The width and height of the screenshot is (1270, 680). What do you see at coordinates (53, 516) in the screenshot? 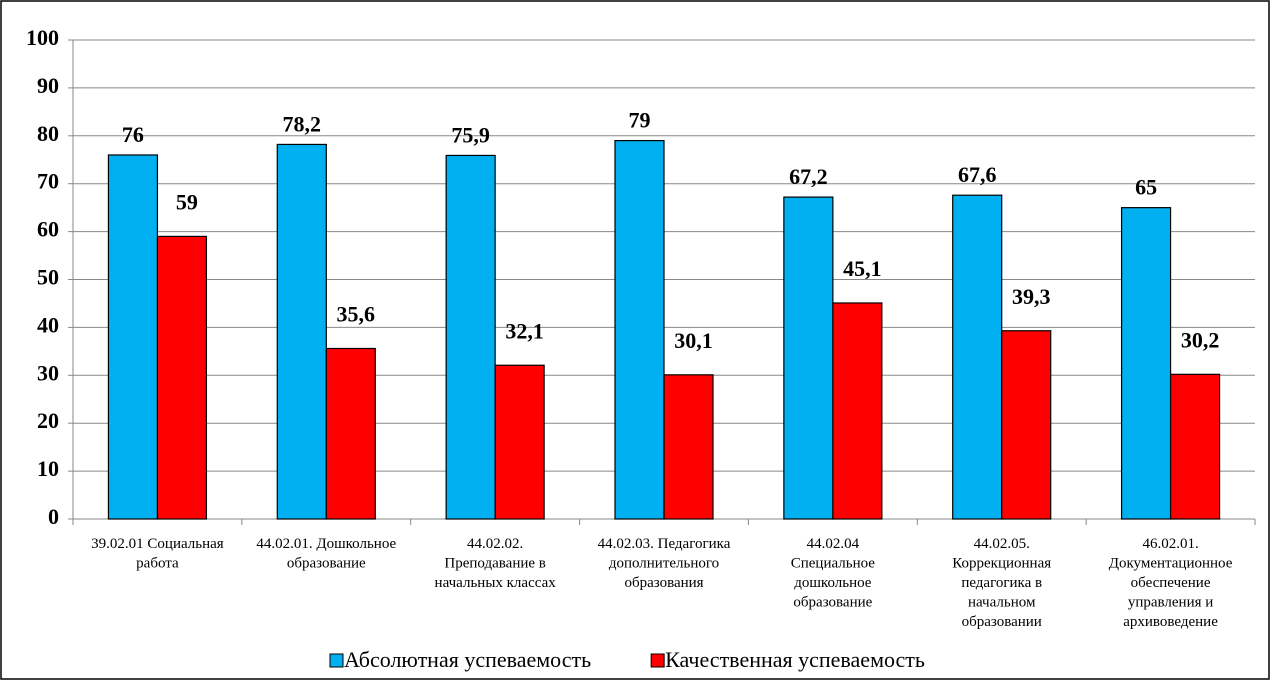
I see `y-tick-label: 0` at bounding box center [53, 516].